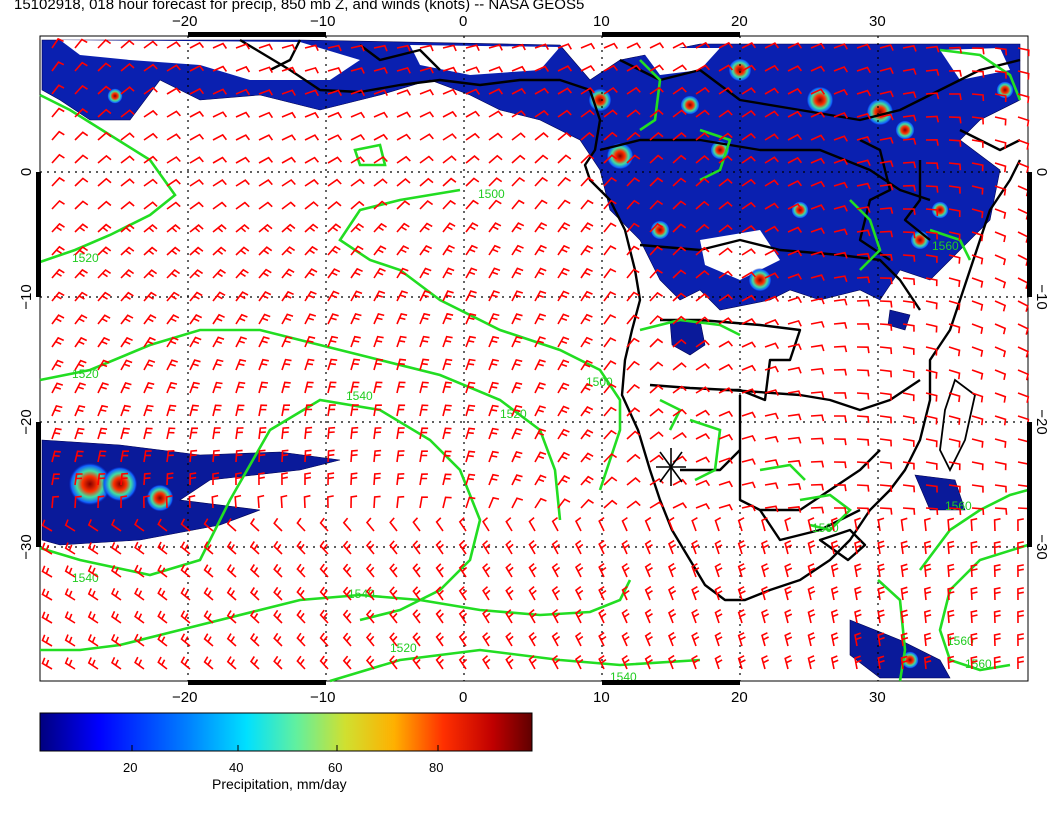 Image resolution: width=1056 pixels, height=816 pixels. What do you see at coordinates (285, 748) in the screenshot?
I see `colorbar-ticks` at bounding box center [285, 748].